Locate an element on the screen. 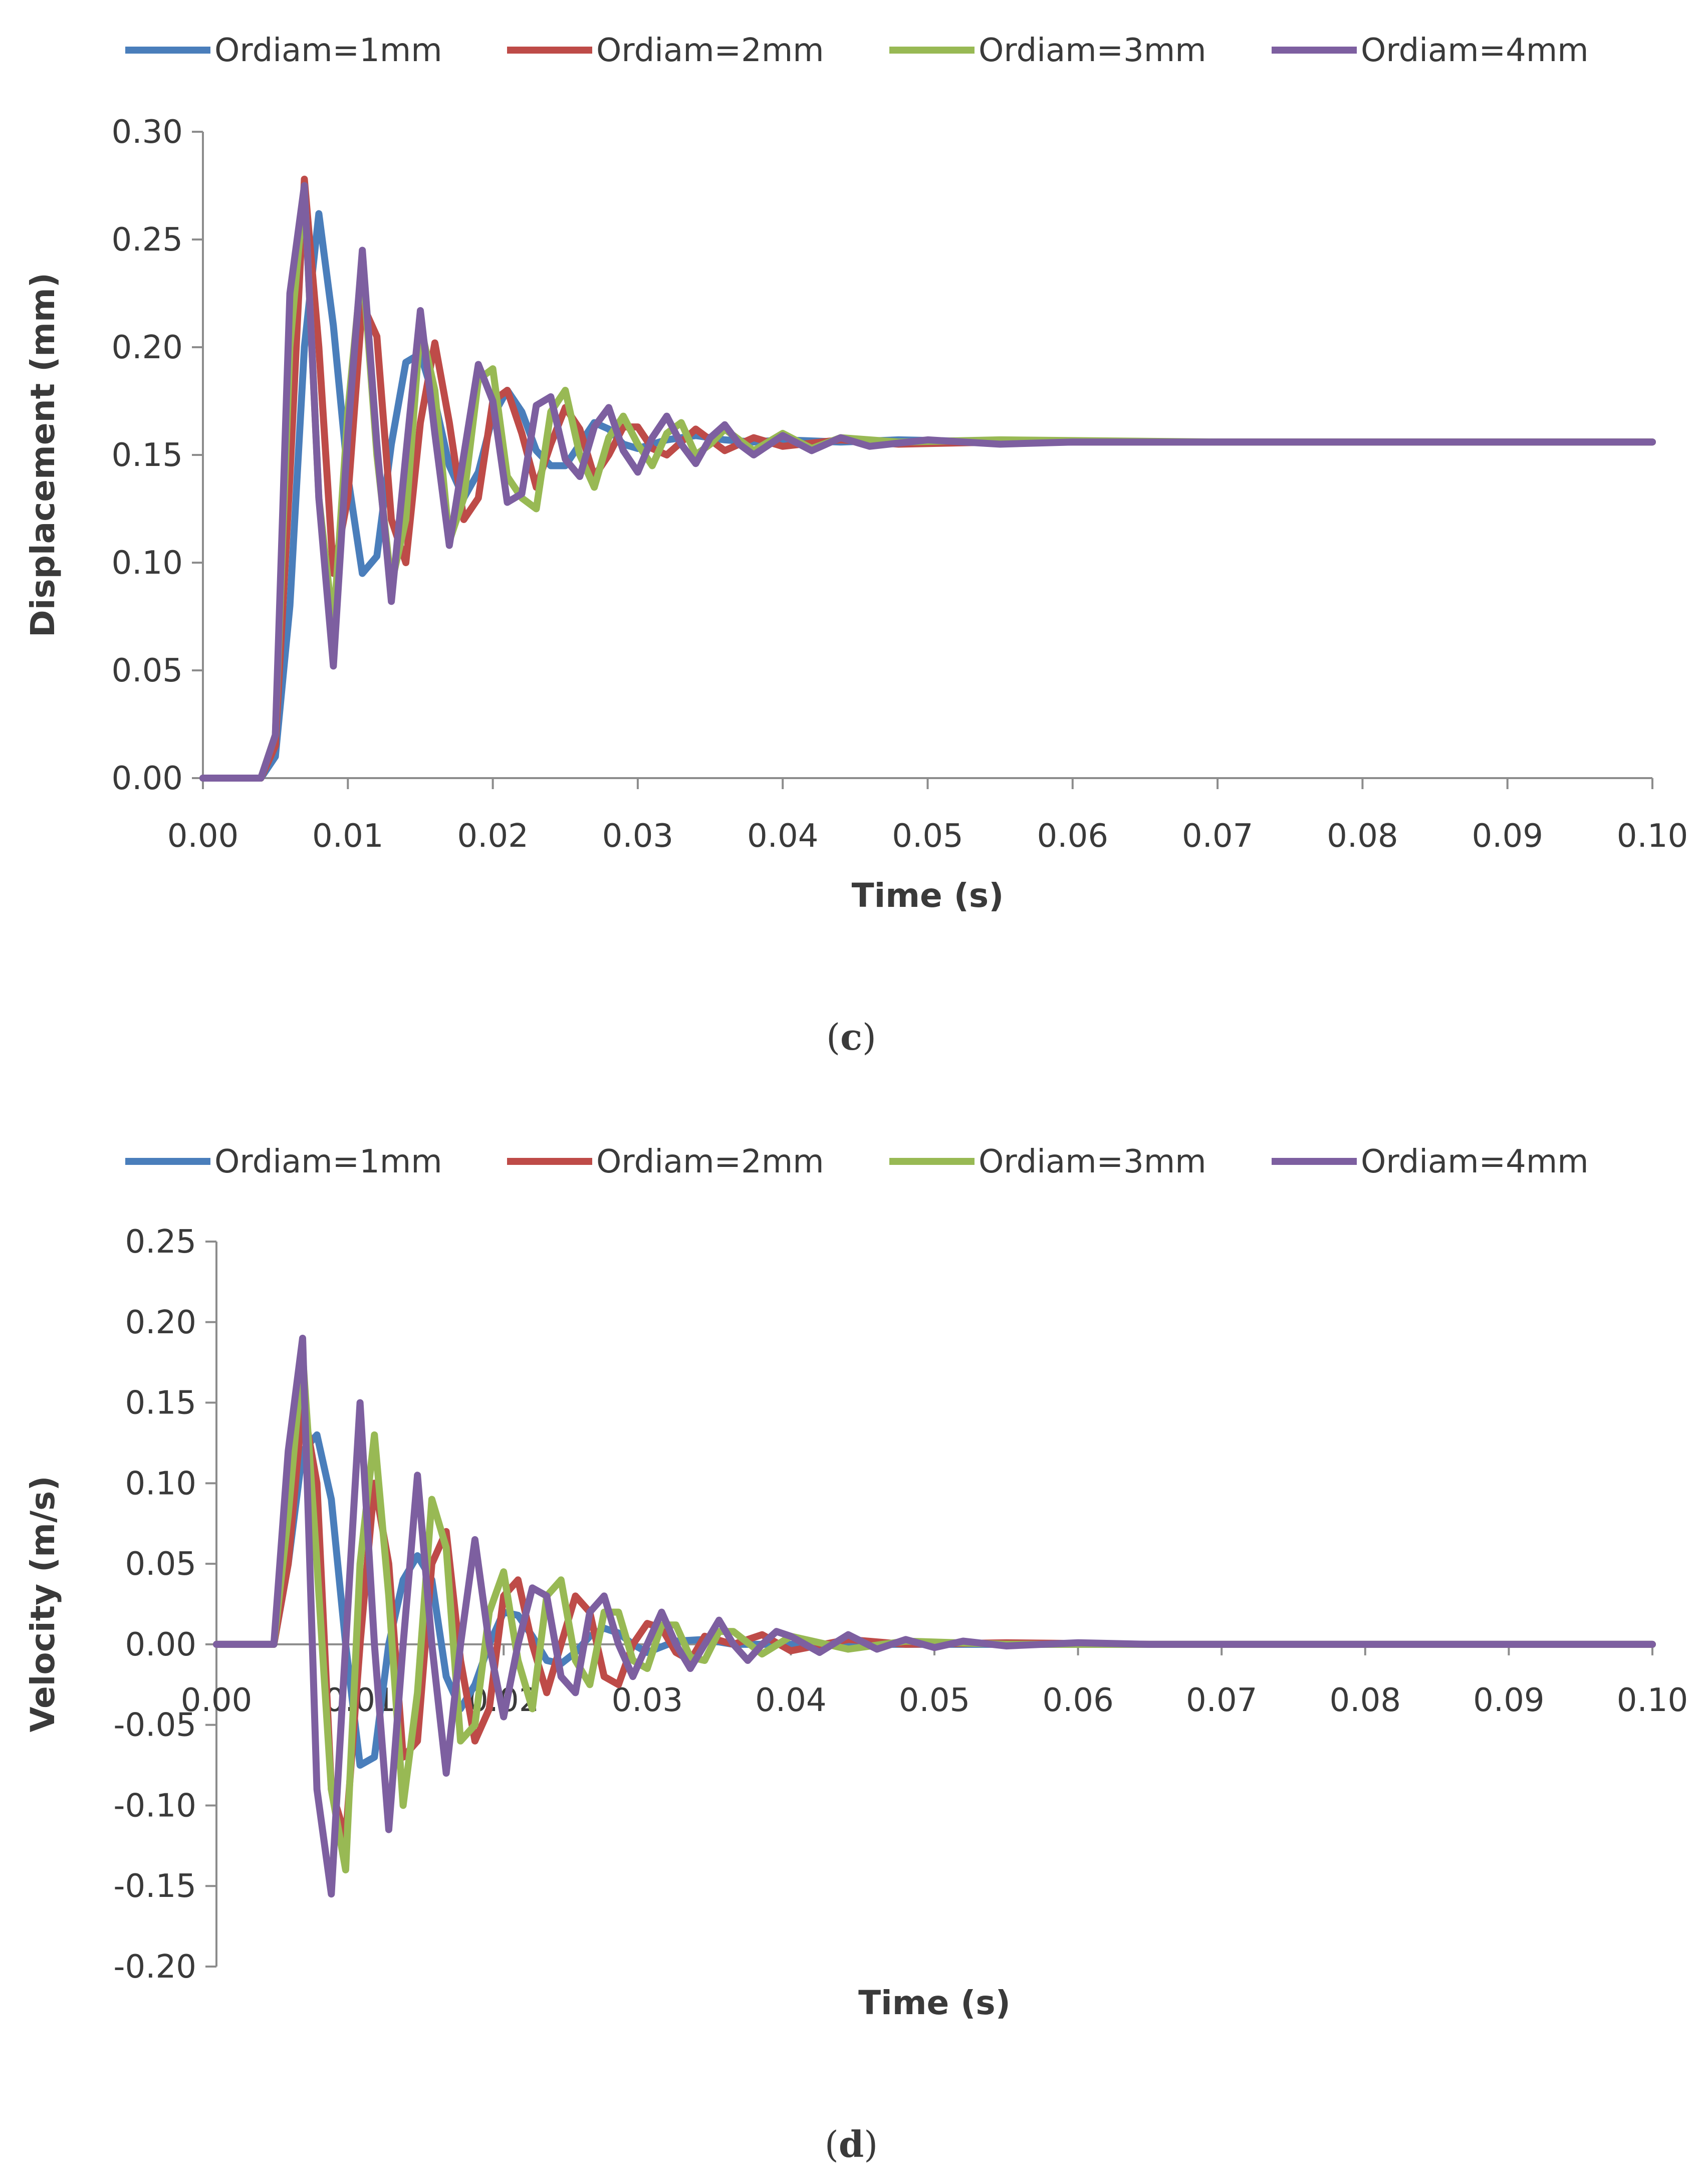 This screenshot has height=2184, width=1703. x-tick-label: 0.02 is located at coordinates (493, 836).